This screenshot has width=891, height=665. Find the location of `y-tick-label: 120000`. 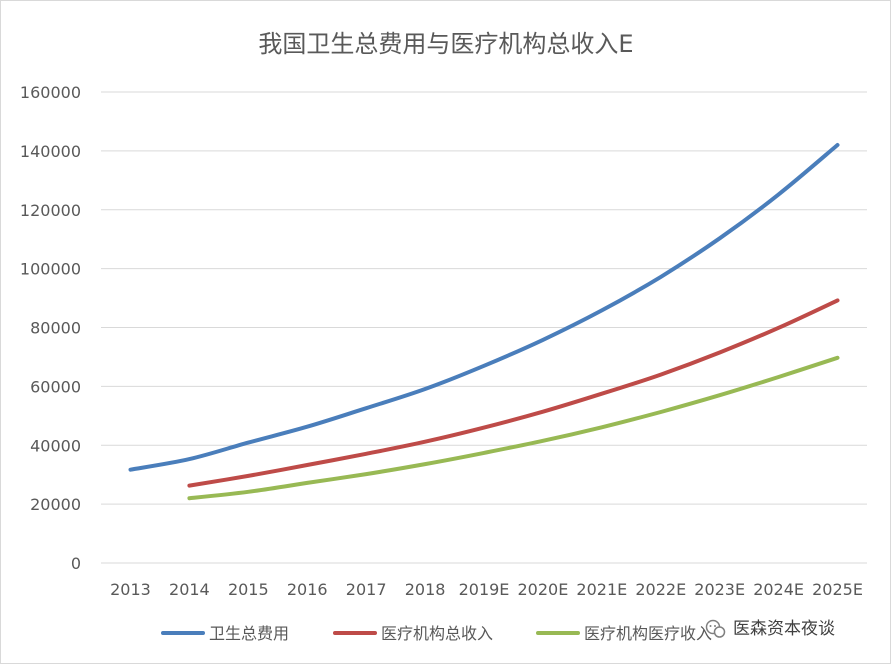

y-tick-label: 120000 is located at coordinates (50, 210).